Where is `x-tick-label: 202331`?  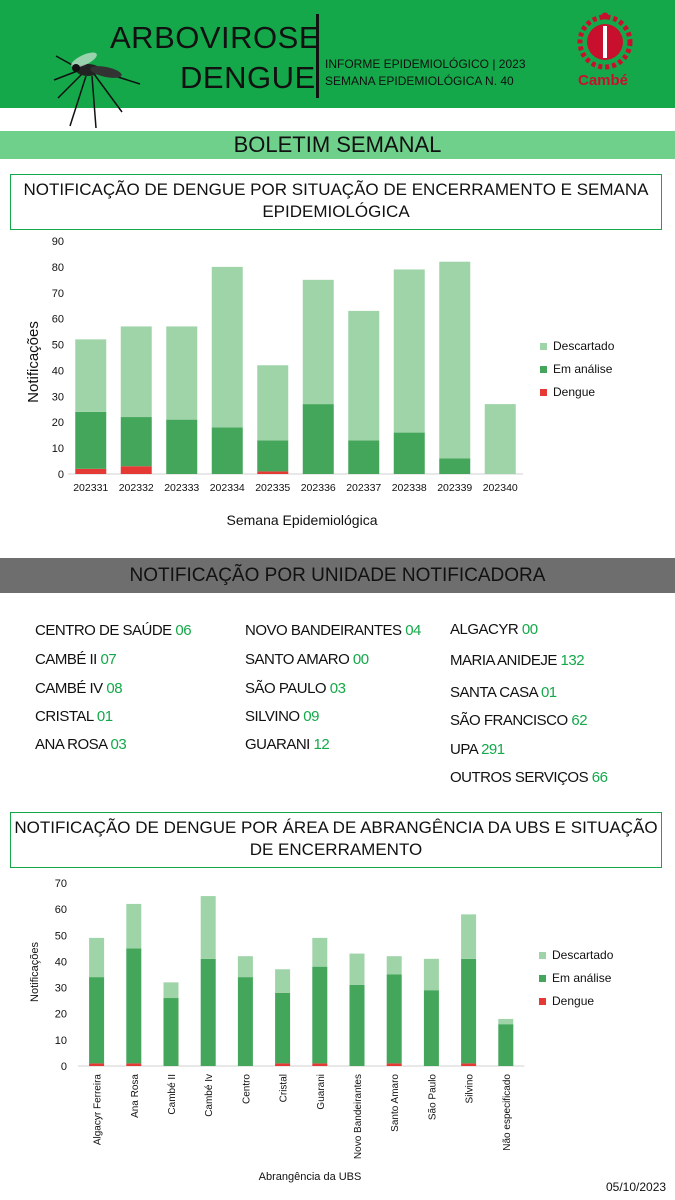
x-tick-label: 202331 is located at coordinates (90, 488).